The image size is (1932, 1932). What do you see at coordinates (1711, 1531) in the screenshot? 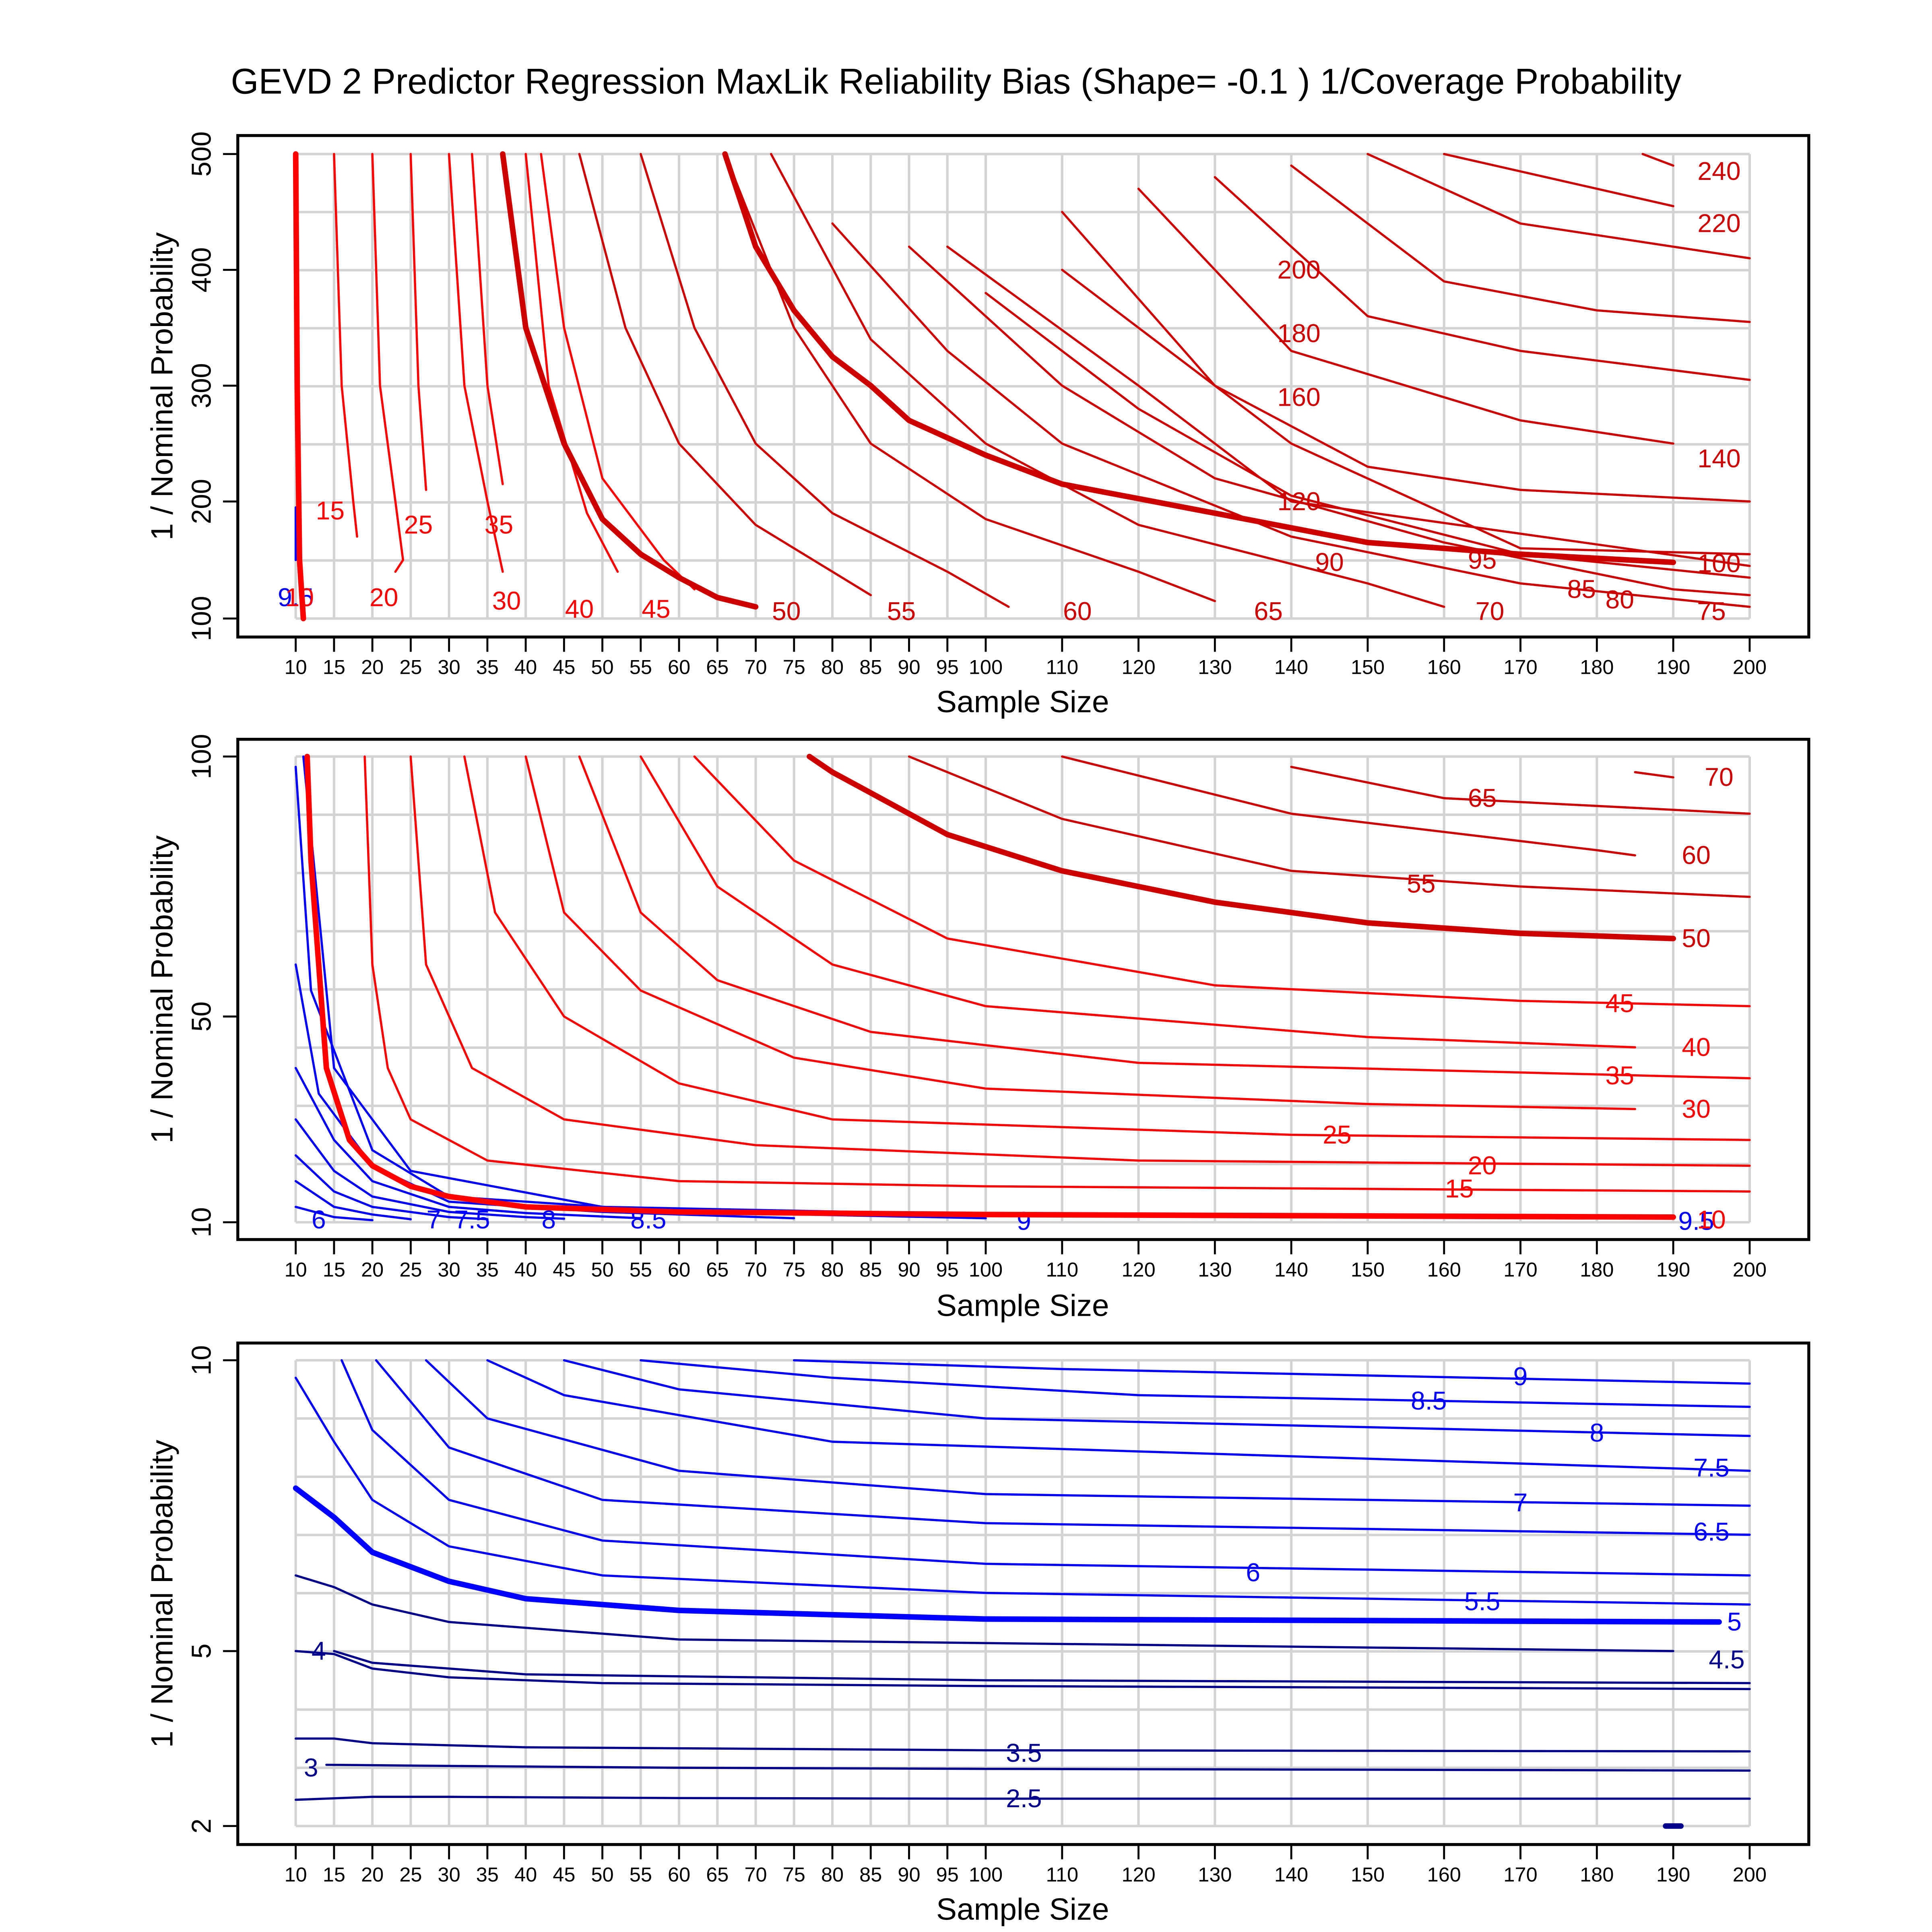
I see `contour-label: 6.5` at bounding box center [1711, 1531].